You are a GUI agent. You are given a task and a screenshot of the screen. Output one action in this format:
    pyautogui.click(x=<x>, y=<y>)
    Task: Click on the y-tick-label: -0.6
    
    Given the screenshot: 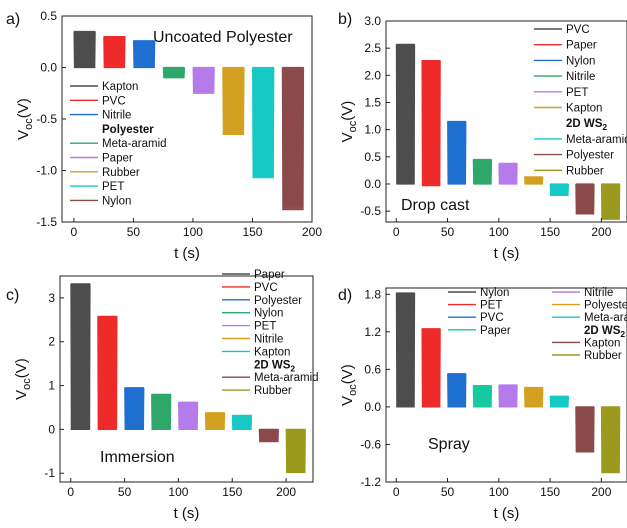 What is the action you would take?
    pyautogui.click(x=370, y=444)
    